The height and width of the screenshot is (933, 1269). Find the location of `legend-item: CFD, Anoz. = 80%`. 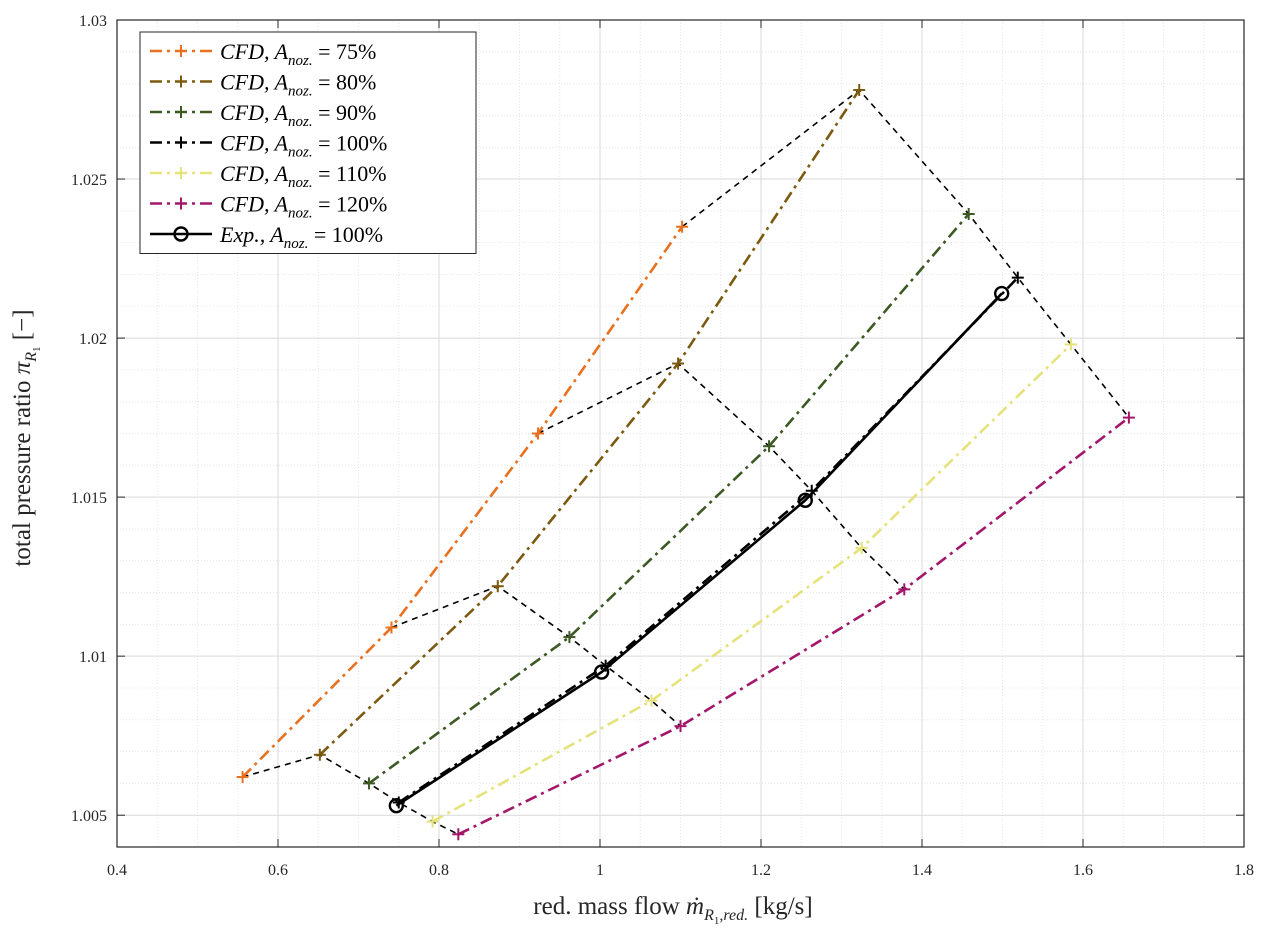

legend-item: CFD, Anoz. = 80% is located at coordinates (263, 85).